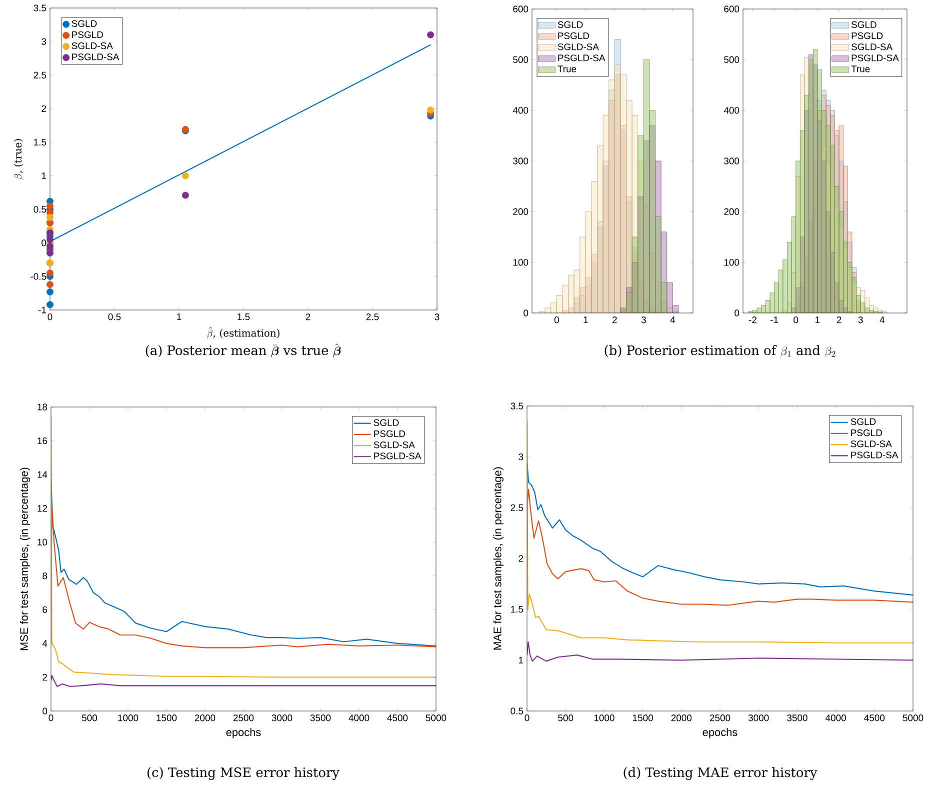 The height and width of the screenshot is (795, 927). Describe the element at coordinates (243, 333) in the screenshot. I see `x-axis-title: $\hat{\beta}\text{, (estimation)}$` at that location.